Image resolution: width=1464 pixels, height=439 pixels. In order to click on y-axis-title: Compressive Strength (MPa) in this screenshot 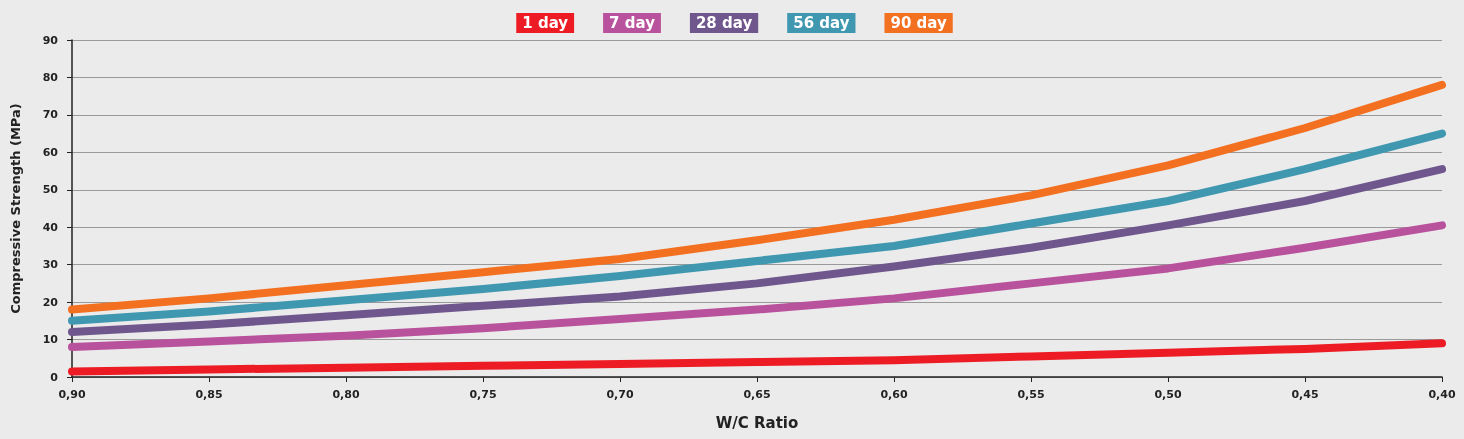, I will do `click(15, 208)`.